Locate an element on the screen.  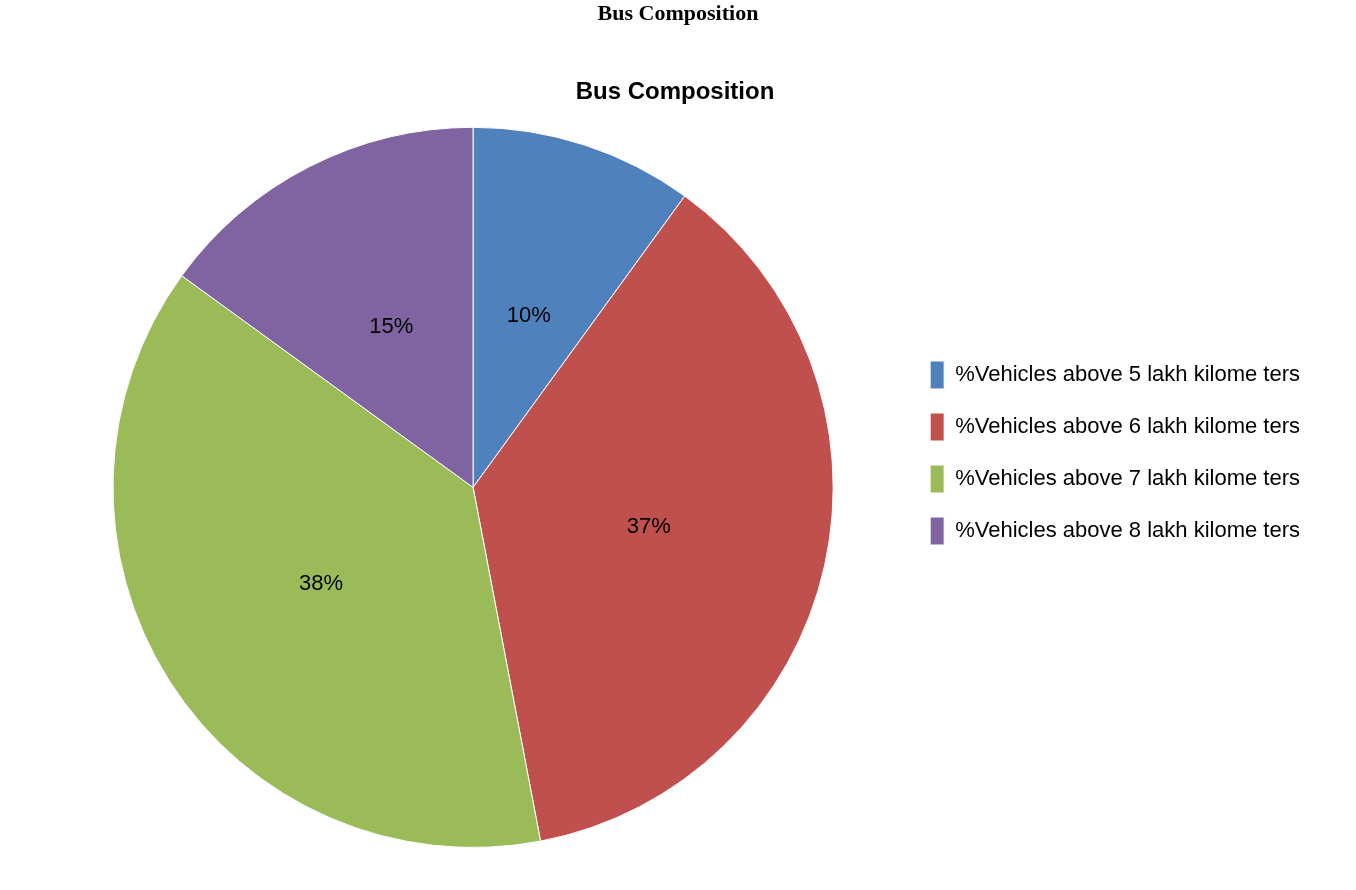
legend-label: %Vehicles above 8 lakh kilome ters is located at coordinates (1128, 530).